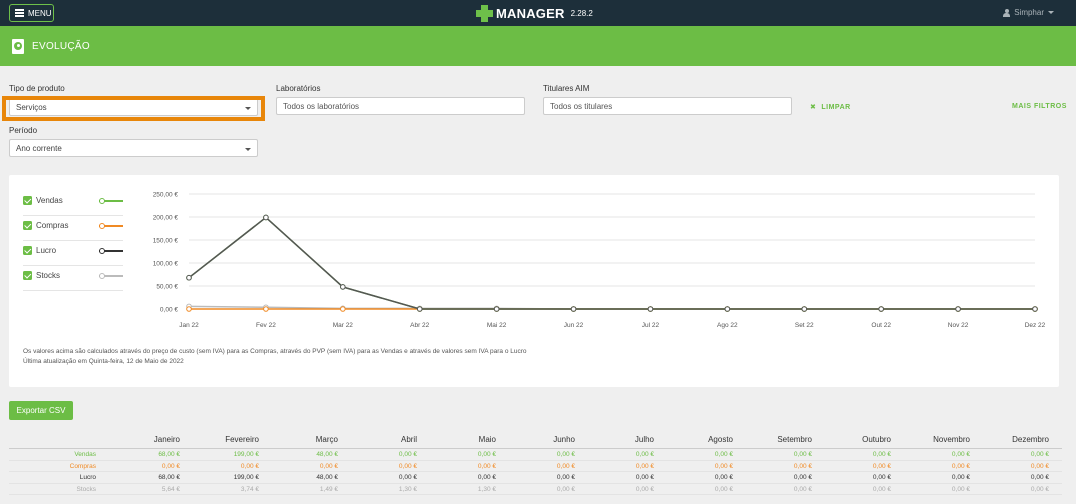 The width and height of the screenshot is (1076, 504). What do you see at coordinates (1028, 12) in the screenshot?
I see `user-menu: Simphar` at bounding box center [1028, 12].